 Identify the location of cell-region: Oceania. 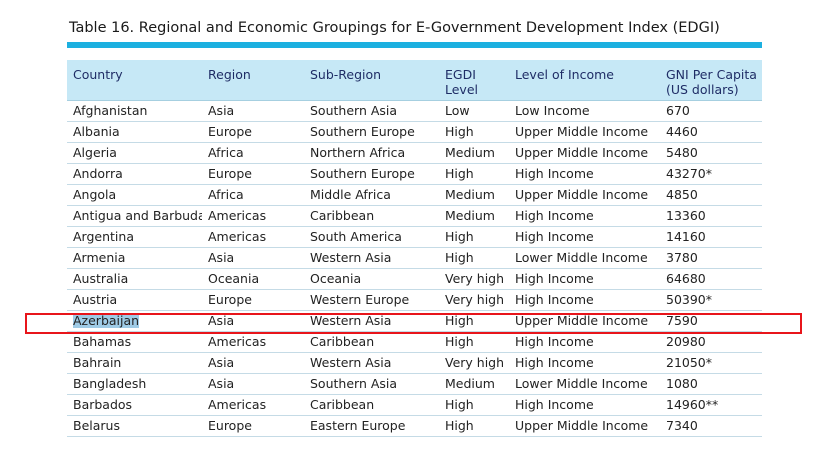
(253, 279).